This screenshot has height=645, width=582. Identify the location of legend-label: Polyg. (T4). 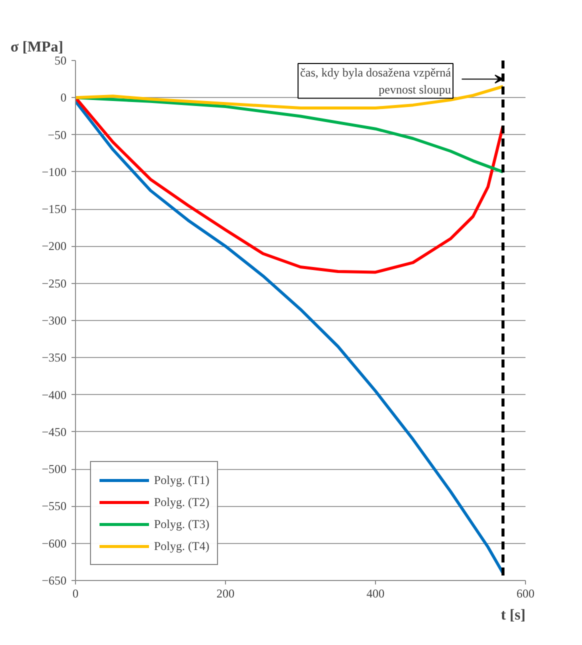
(182, 546).